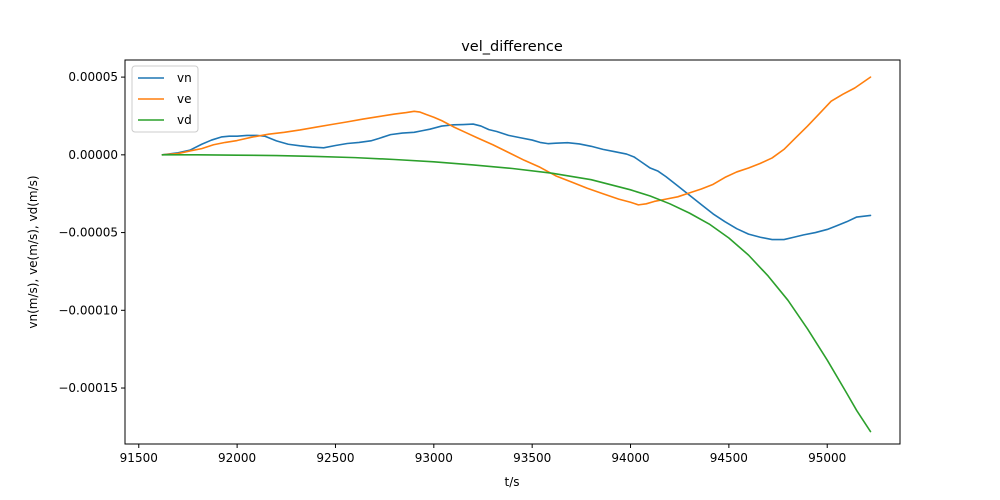 The width and height of the screenshot is (1000, 500). I want to click on x-tick-label: 92500, so click(335, 458).